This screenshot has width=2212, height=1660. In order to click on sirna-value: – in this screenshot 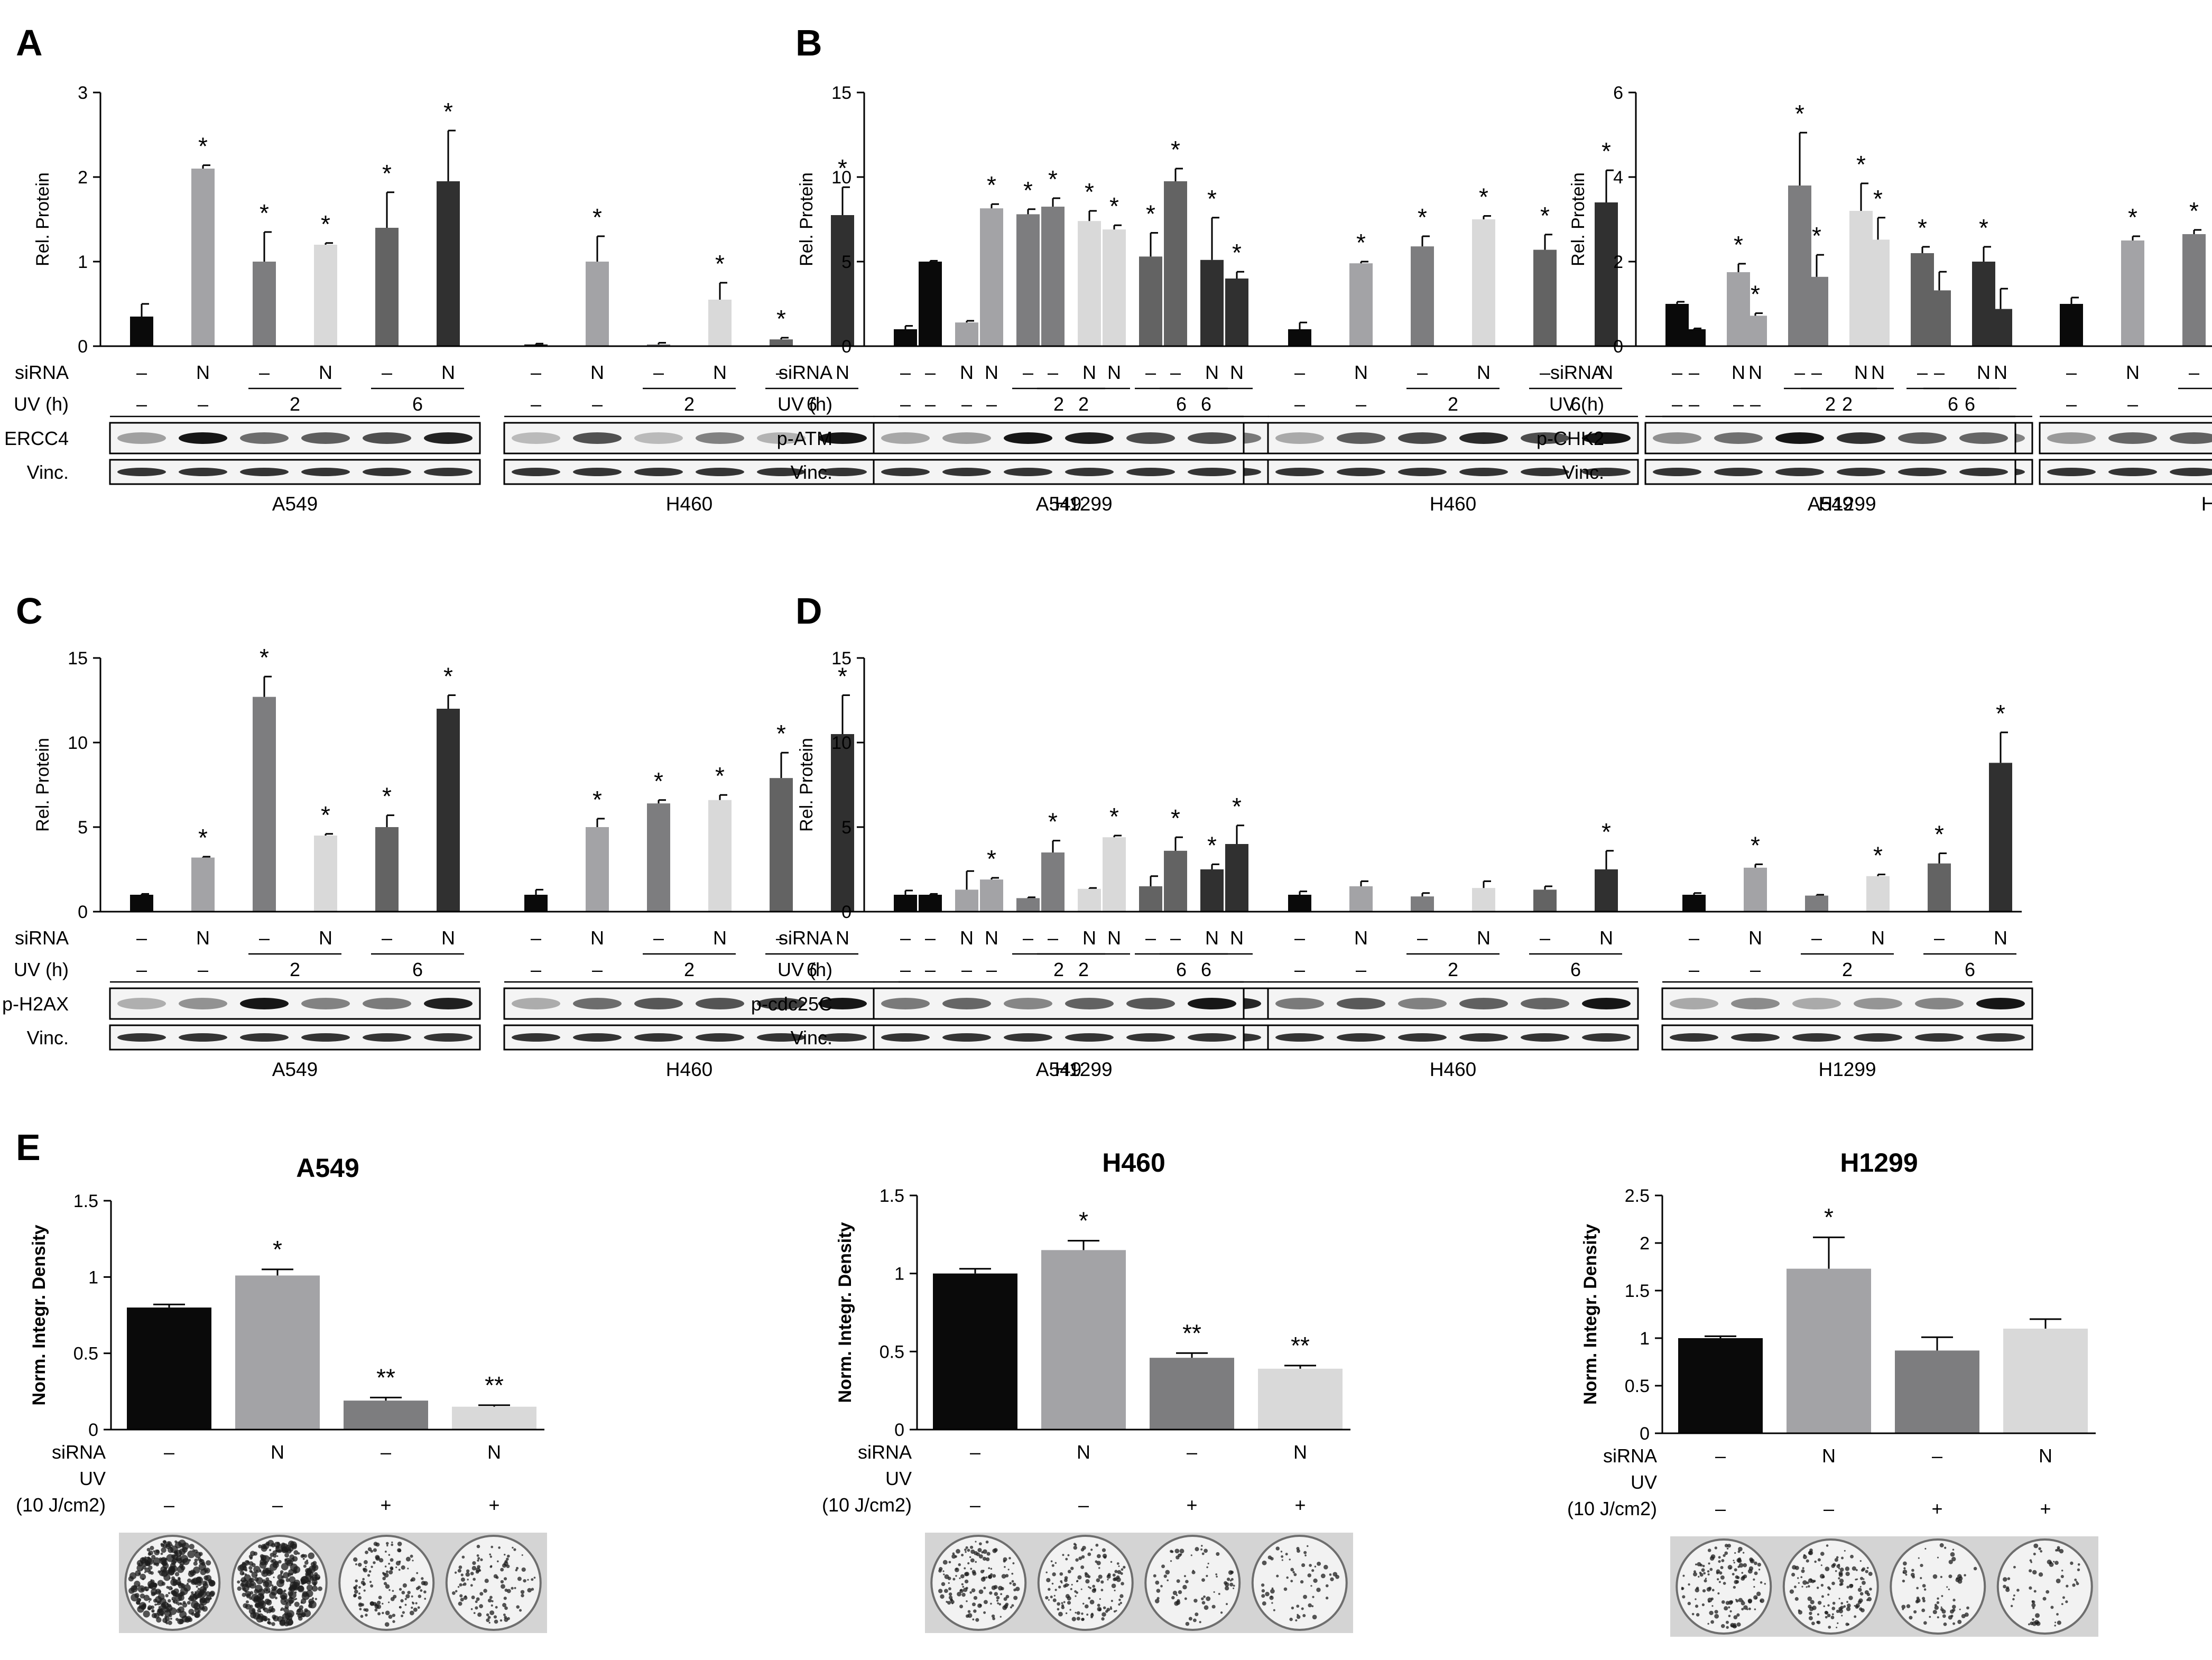, I will do `click(1800, 372)`.